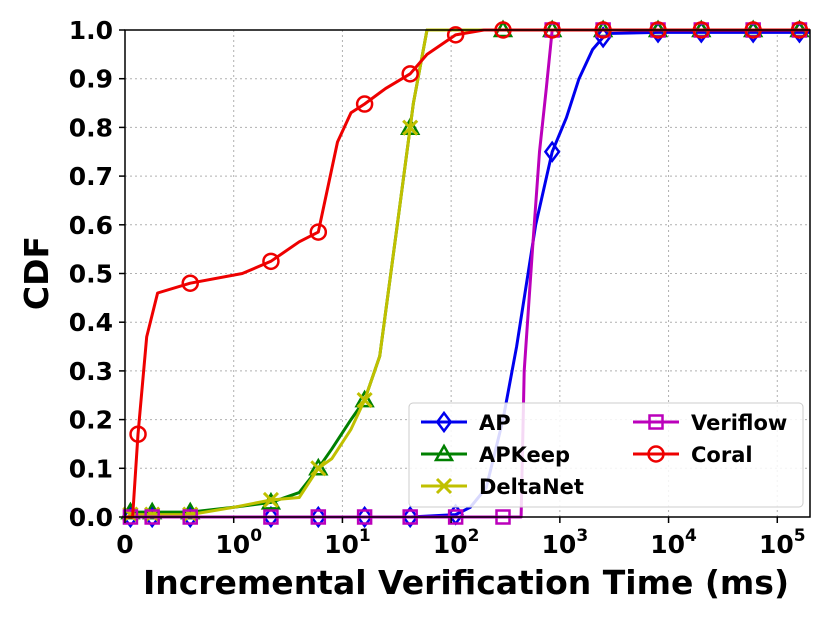 This screenshot has width=830, height=627. Describe the element at coordinates (91, 225) in the screenshot. I see `y-tick-label: 0.6` at that location.